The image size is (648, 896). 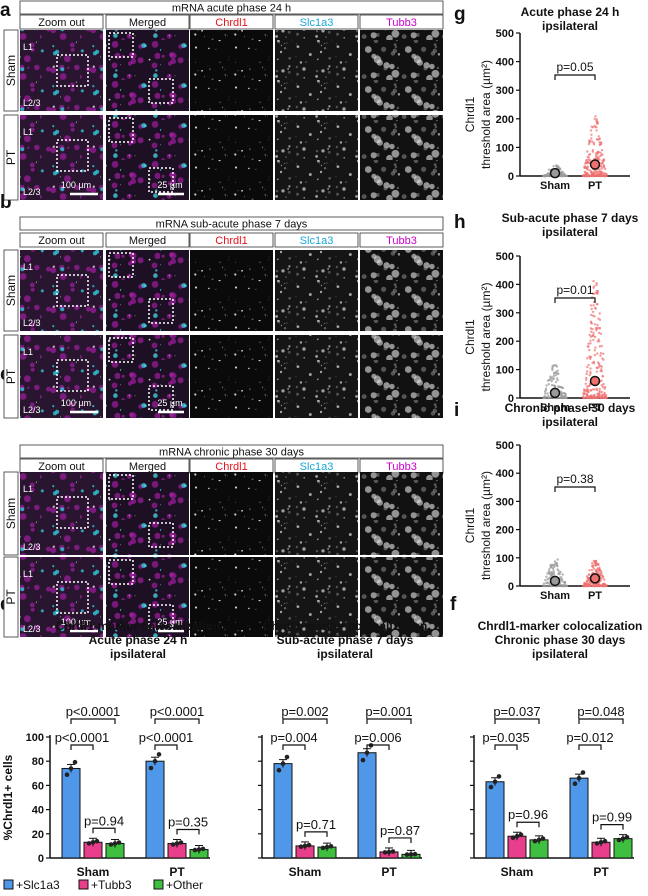 What do you see at coordinates (505, 148) in the screenshot?
I see `y-tick-label: 100` at bounding box center [505, 148].